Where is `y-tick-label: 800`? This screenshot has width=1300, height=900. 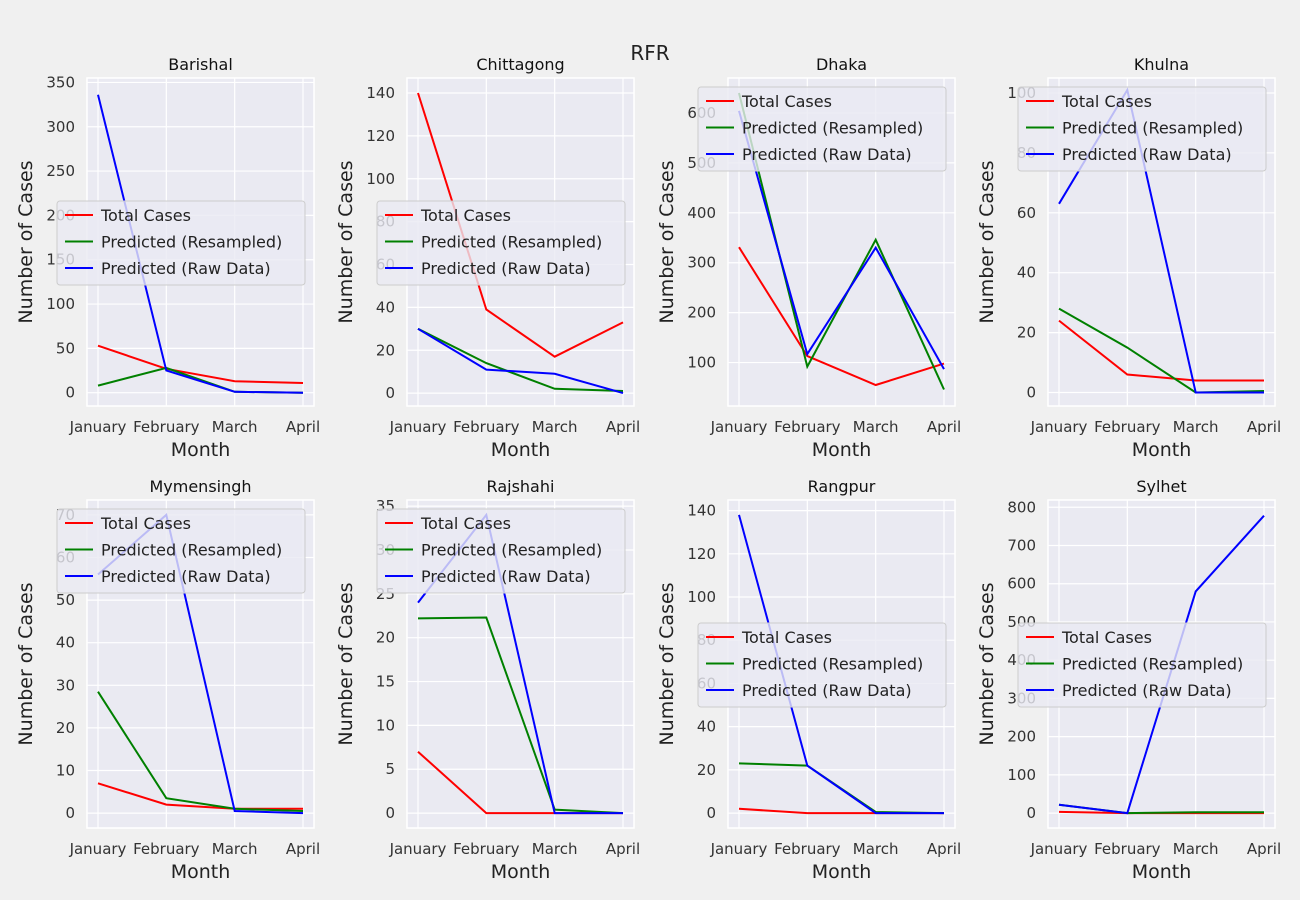 y-tick-label: 800 is located at coordinates (1021, 507).